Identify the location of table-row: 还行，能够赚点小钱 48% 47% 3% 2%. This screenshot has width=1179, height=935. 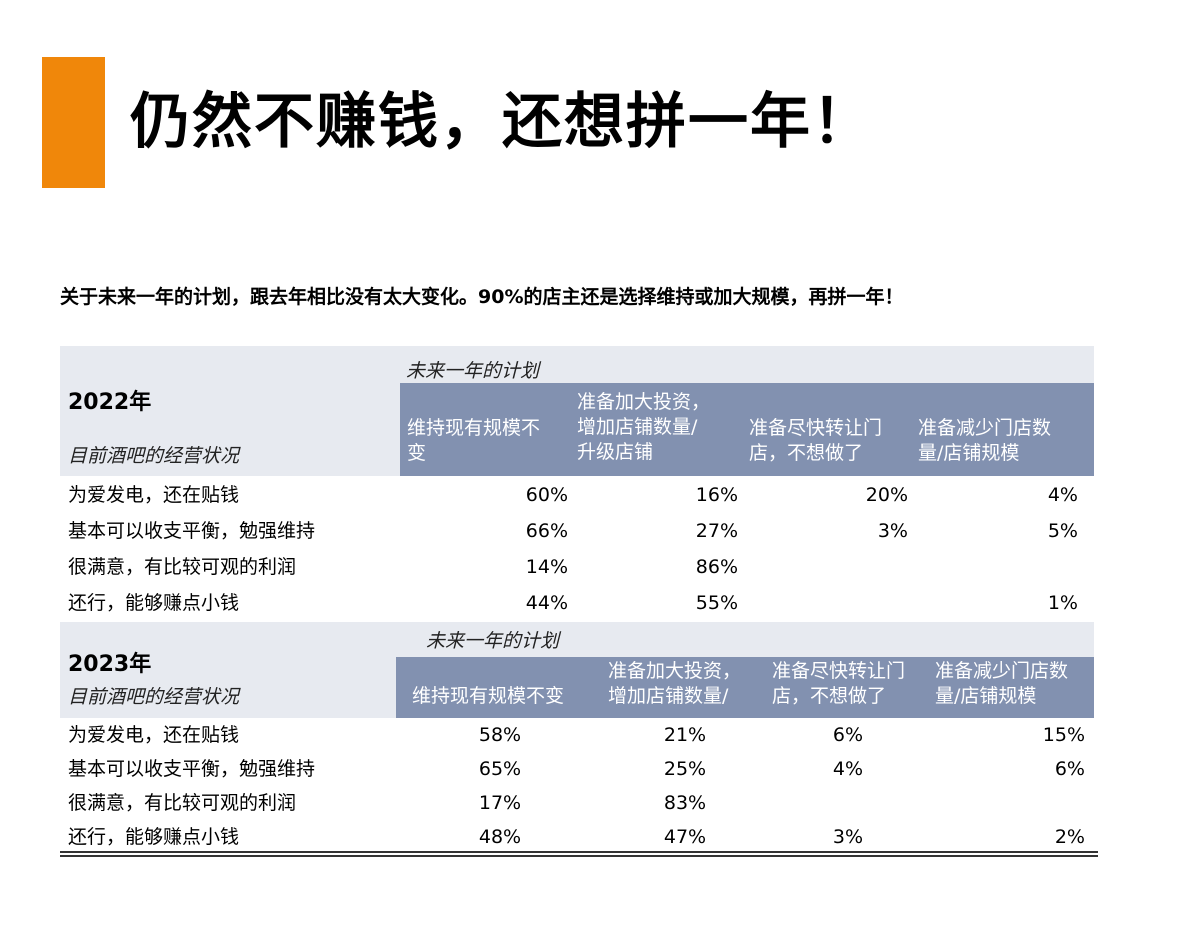
(577, 837).